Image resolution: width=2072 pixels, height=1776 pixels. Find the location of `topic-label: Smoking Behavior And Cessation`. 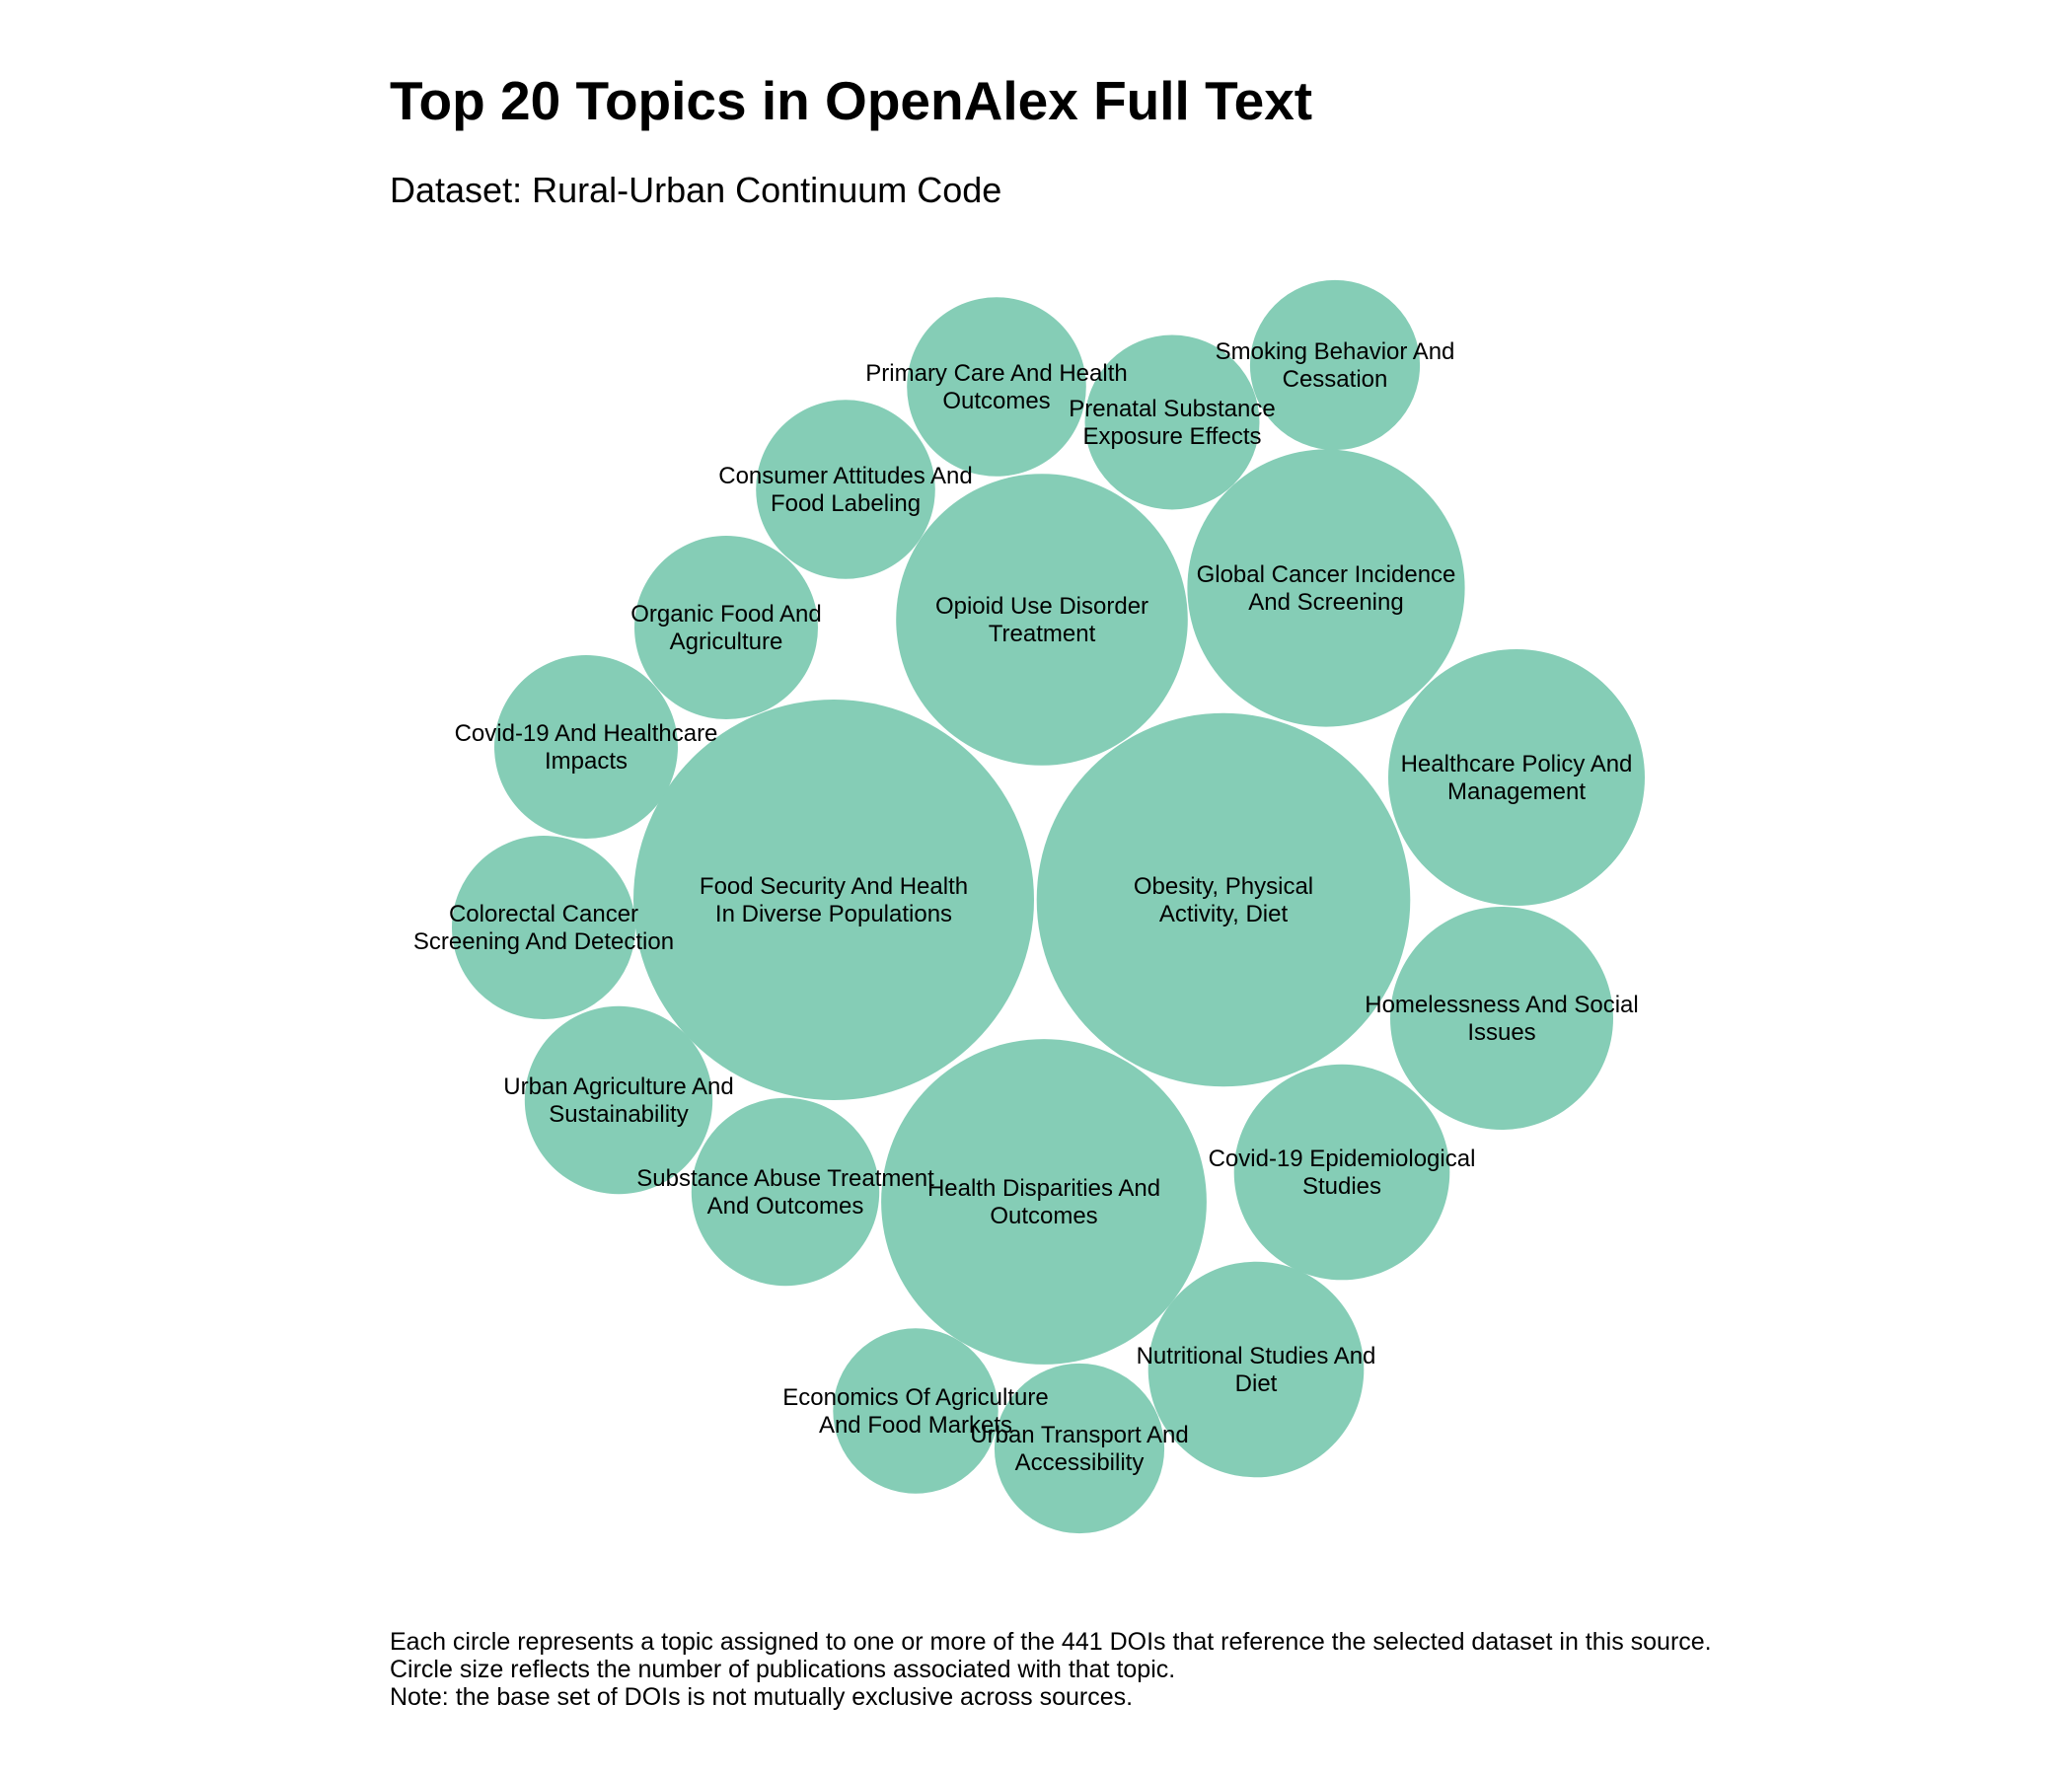

topic-label: Smoking Behavior And Cessation is located at coordinates (1336, 366).